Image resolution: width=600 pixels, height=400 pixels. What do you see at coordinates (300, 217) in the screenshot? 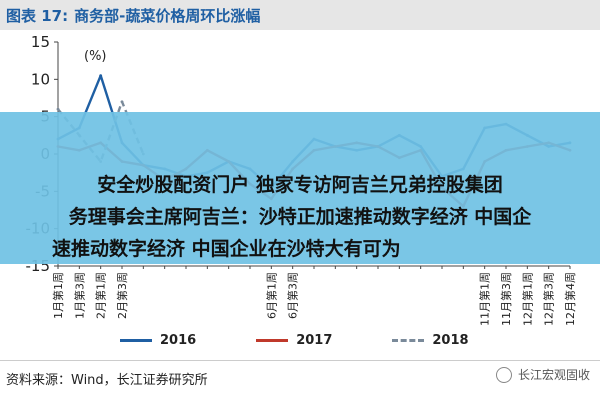
I see `banner-line-2: 务理事会主席阿吉兰：沙特正加速推动数字经济 中国企` at bounding box center [300, 217].